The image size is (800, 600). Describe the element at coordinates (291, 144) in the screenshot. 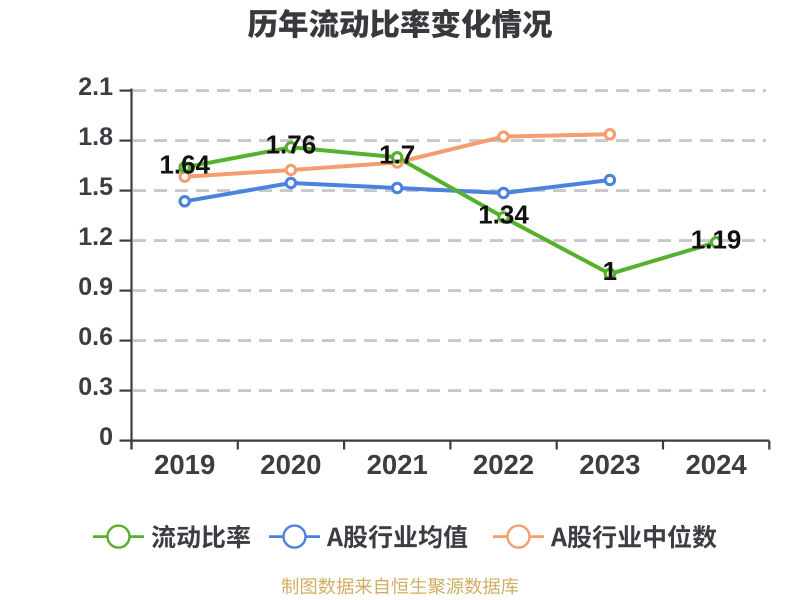

I see `svg-text: 1.76` at that location.